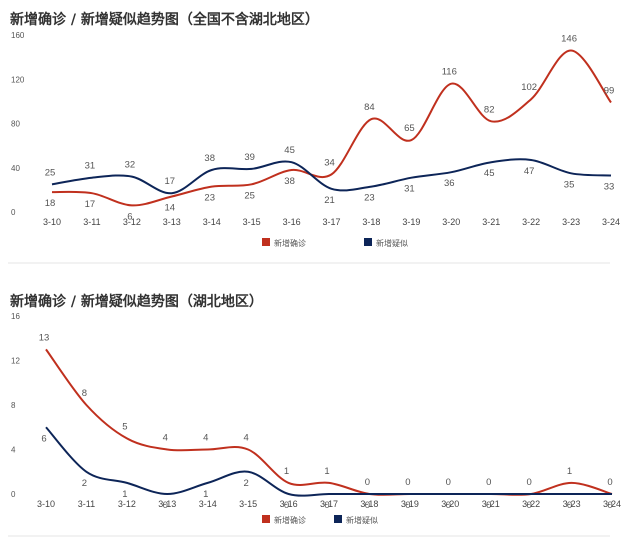  I want to click on y-tick-label: 40, so click(15, 168).